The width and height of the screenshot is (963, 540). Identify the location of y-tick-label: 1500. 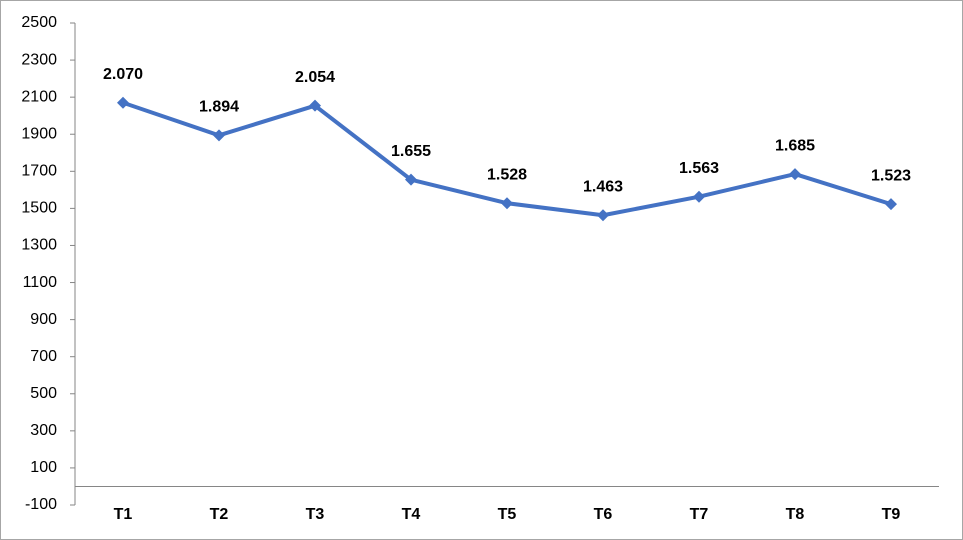
(39, 208).